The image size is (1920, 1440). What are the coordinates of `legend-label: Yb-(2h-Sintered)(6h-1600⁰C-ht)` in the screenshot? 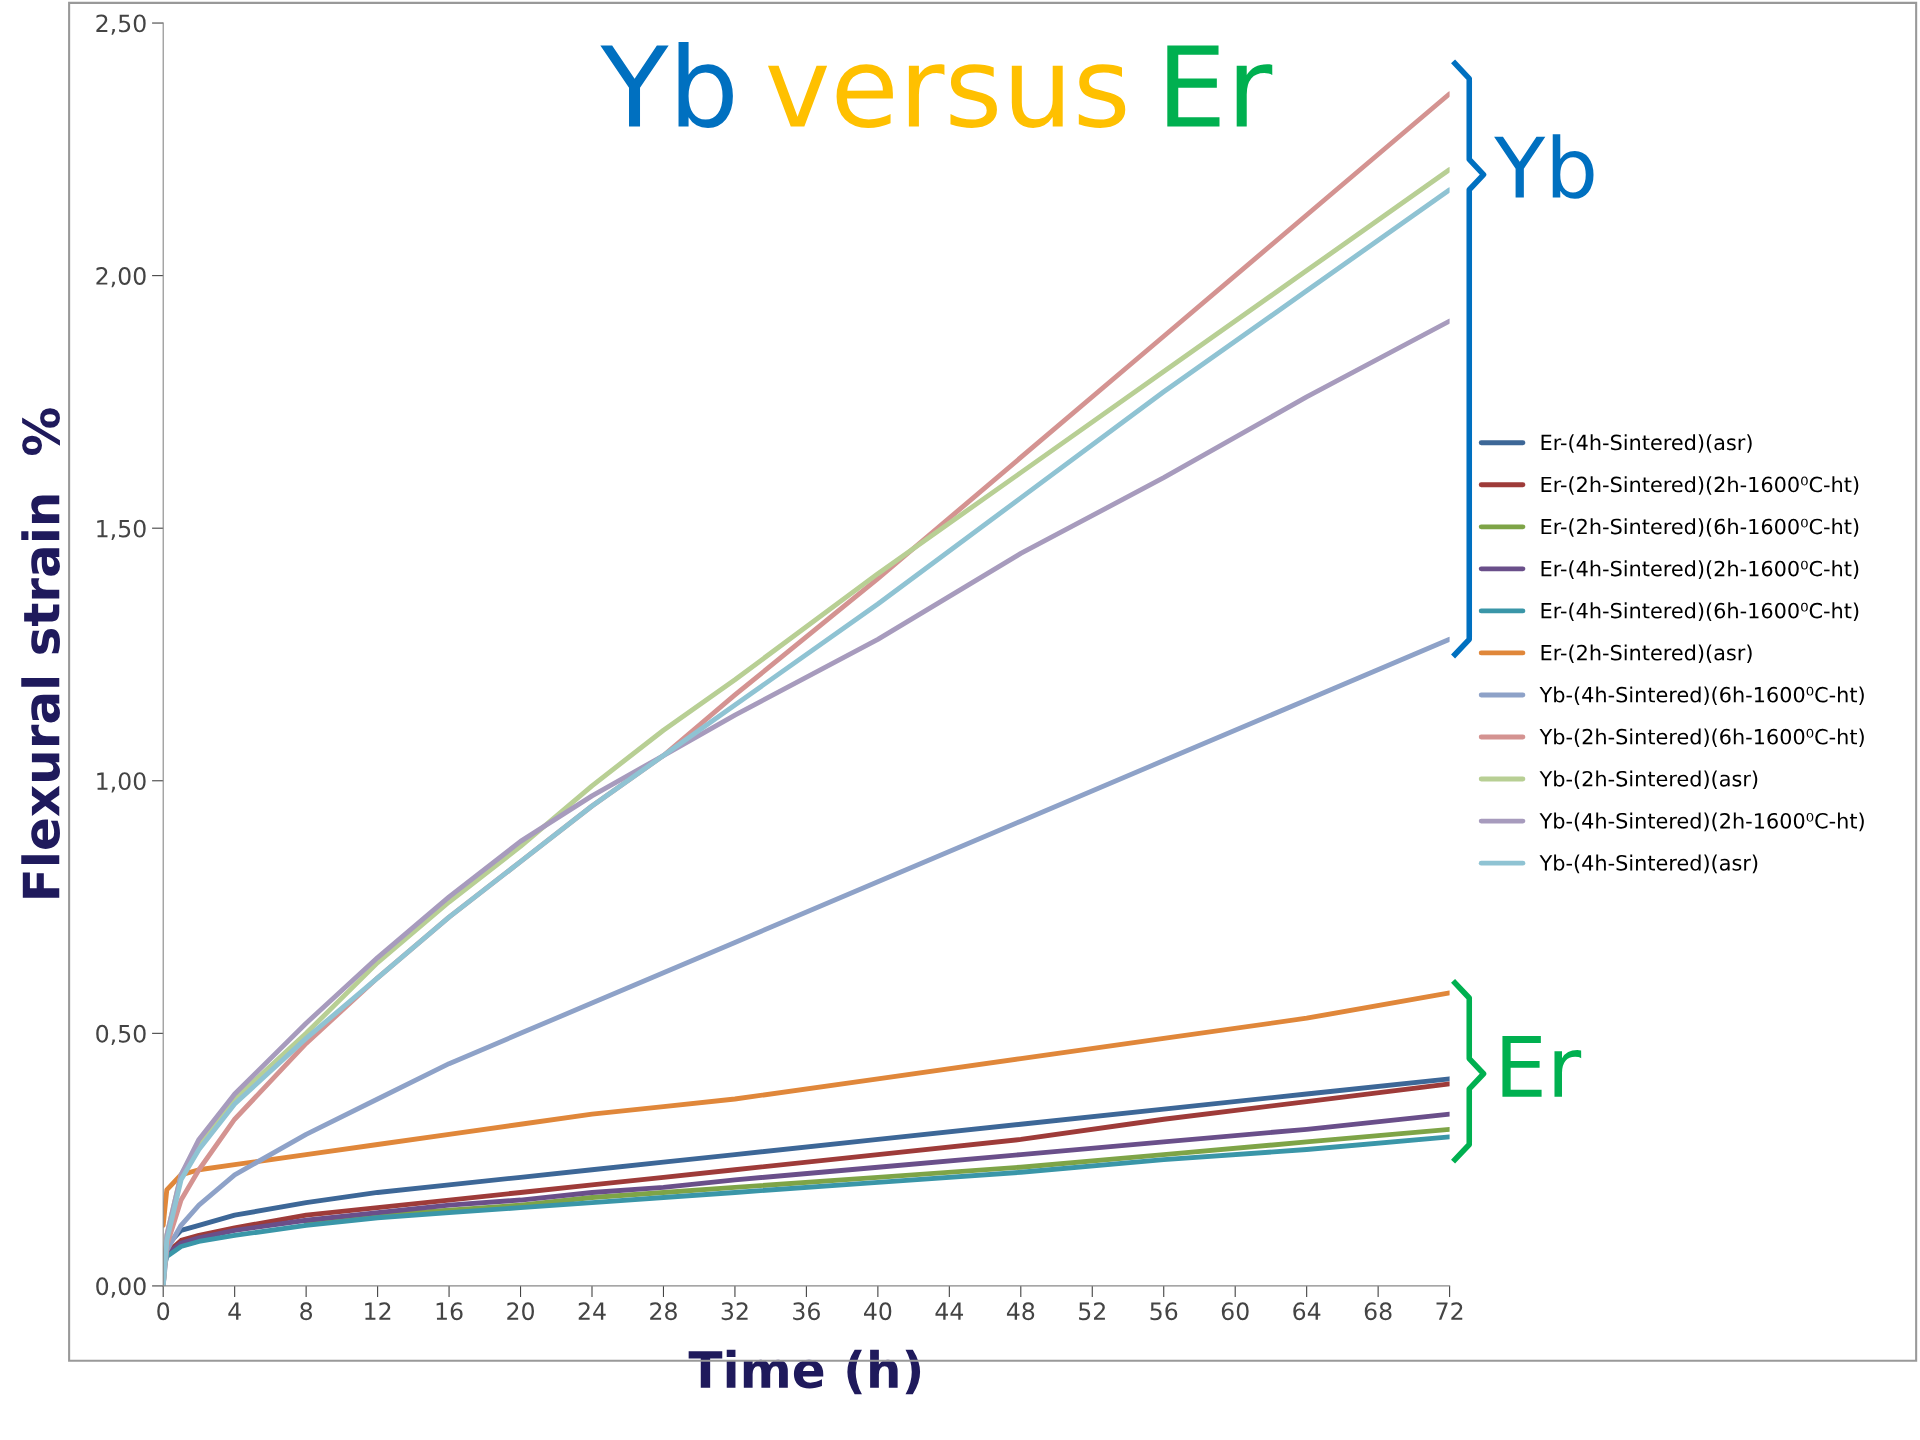 It's located at (1701, 738).